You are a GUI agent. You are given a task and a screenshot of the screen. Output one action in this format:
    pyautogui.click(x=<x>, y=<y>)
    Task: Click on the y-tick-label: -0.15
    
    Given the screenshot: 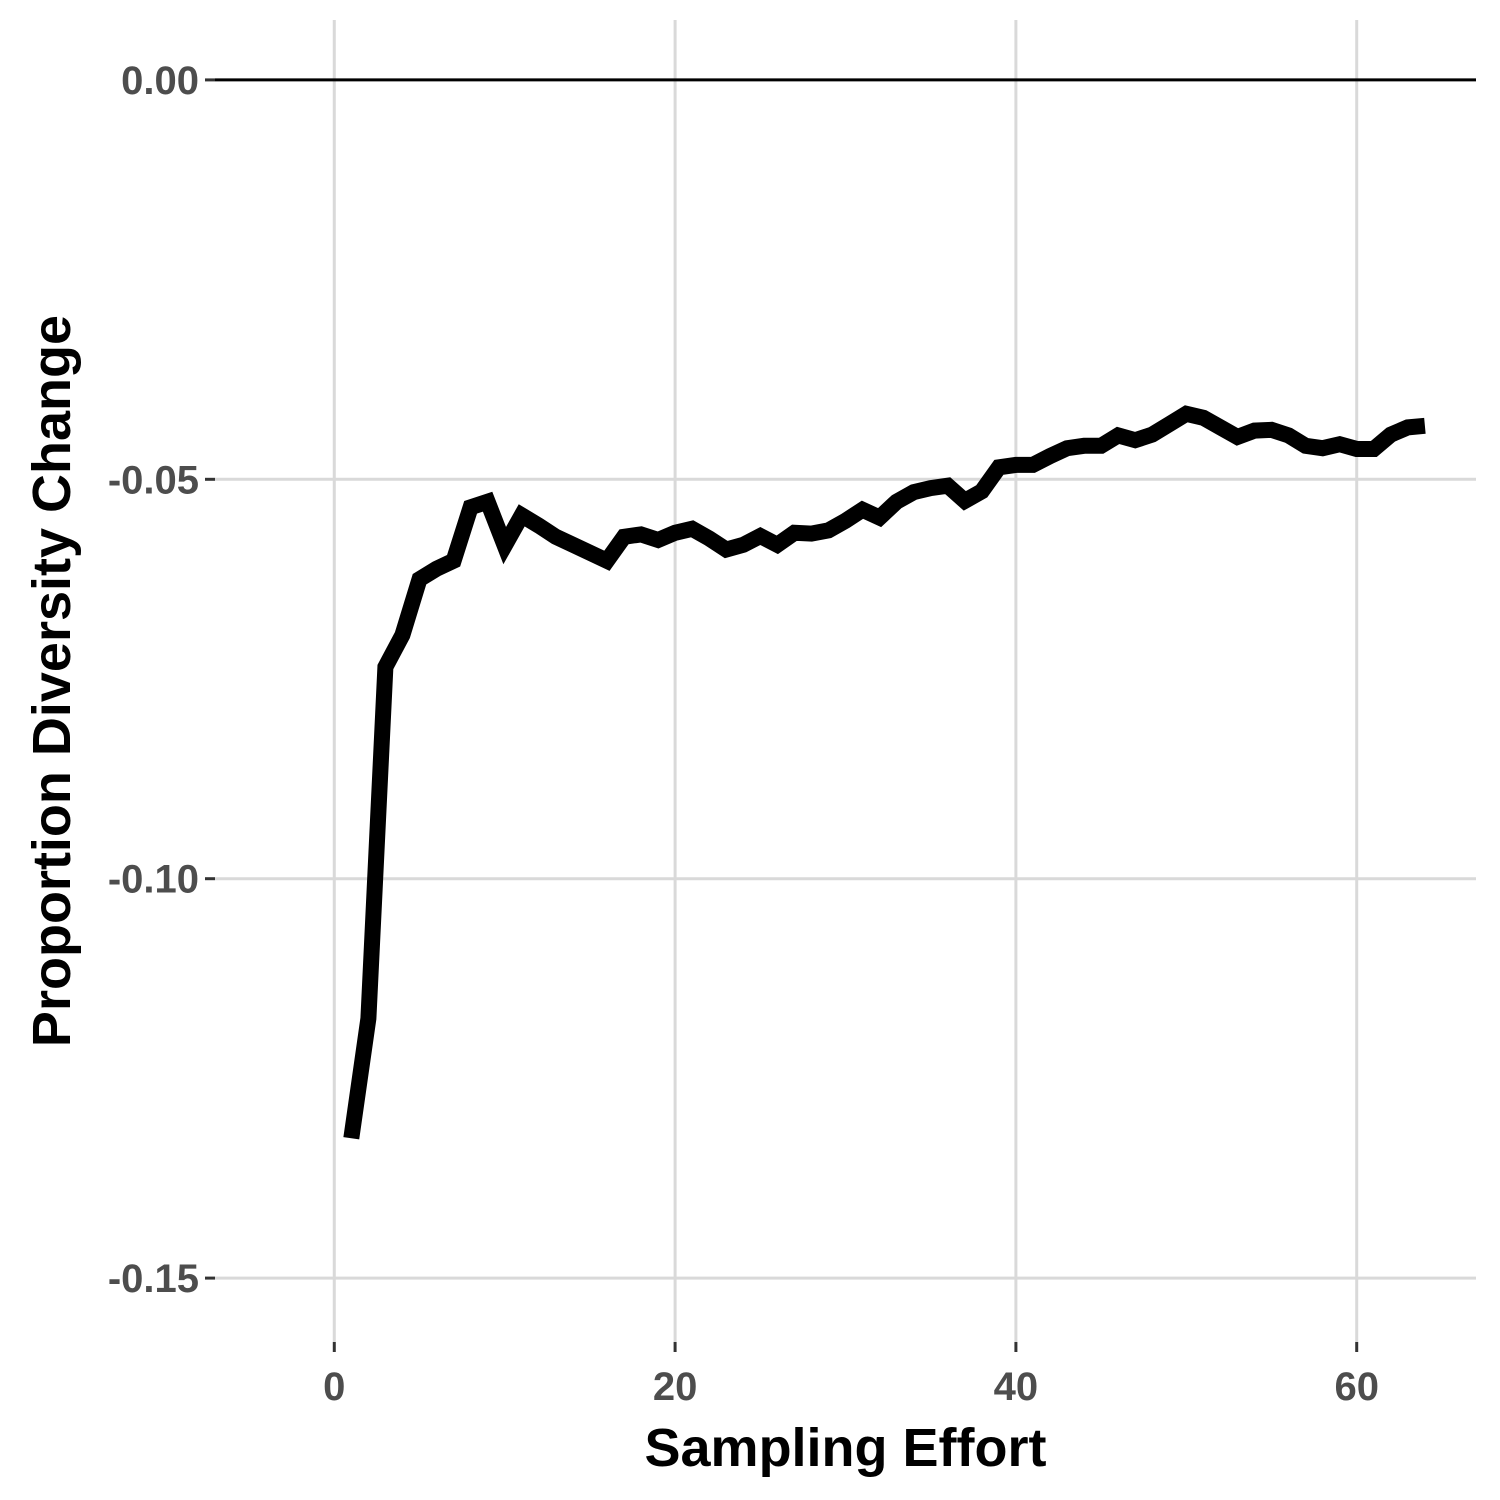 What is the action you would take?
    pyautogui.click(x=153, y=1279)
    